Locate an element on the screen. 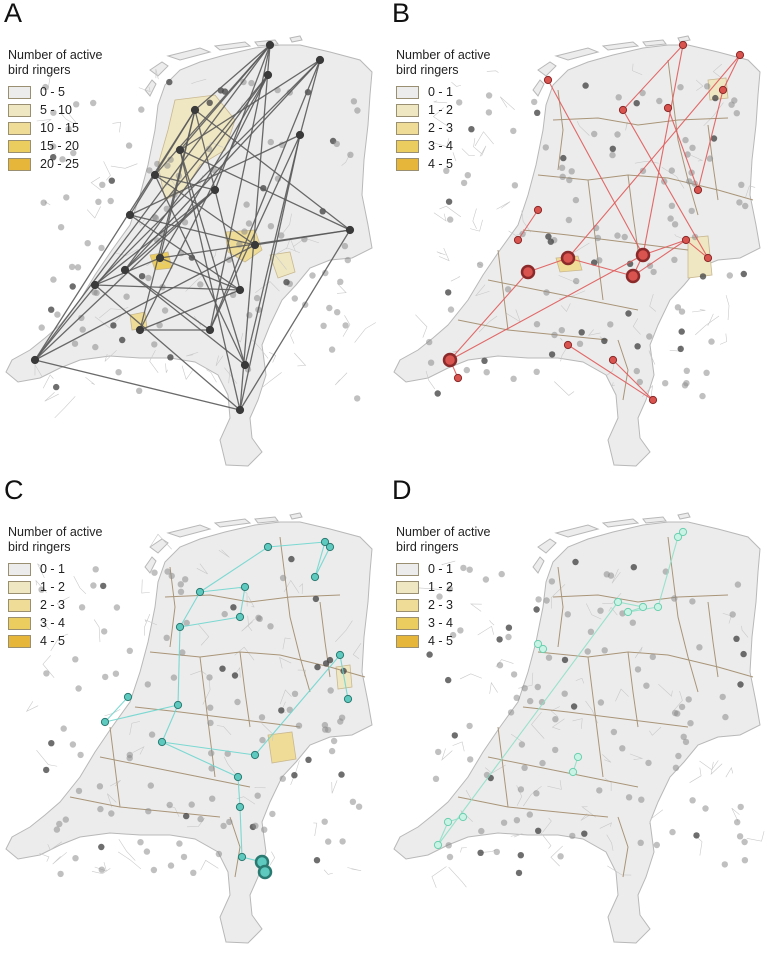  legend-item: 3 - 4 is located at coordinates (55, 623).